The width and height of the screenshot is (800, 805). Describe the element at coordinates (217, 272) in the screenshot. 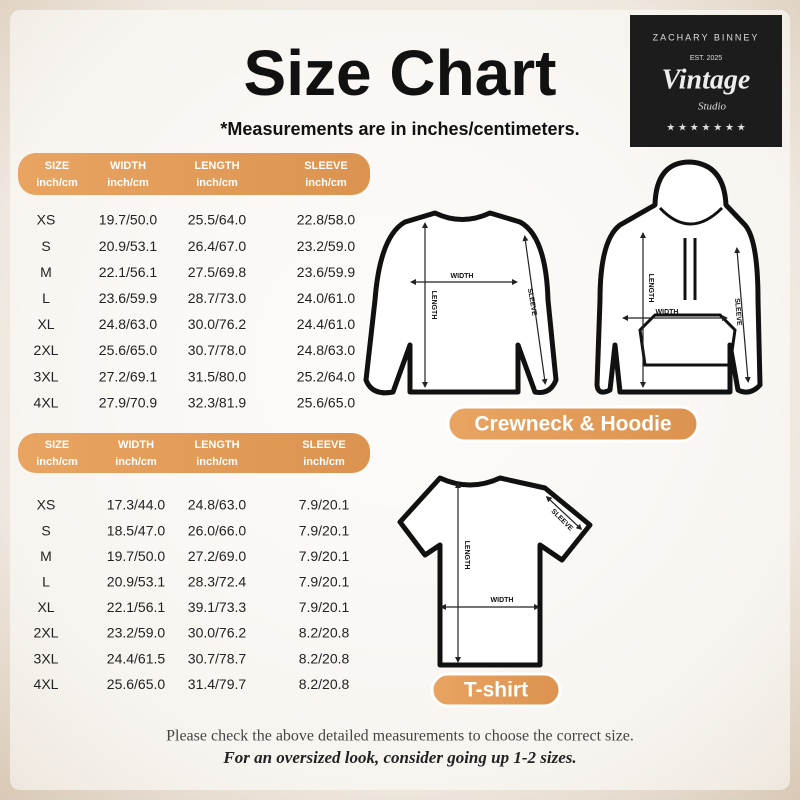

I see `measure-cell: 27.5/69.8` at that location.